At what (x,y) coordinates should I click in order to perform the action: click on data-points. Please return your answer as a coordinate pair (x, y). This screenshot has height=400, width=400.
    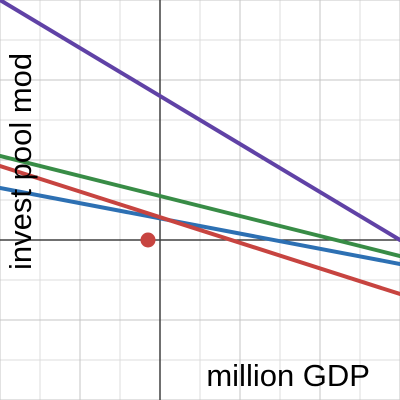
    Looking at the image, I should click on (148, 240).